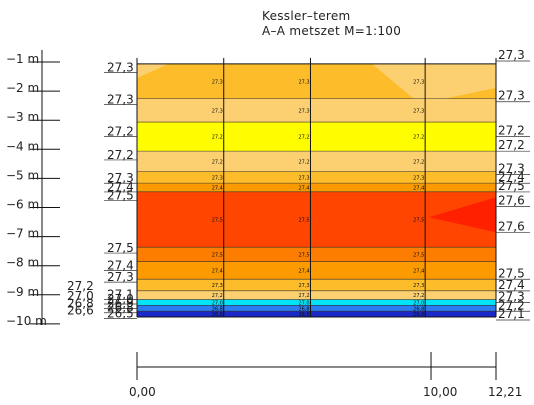 The image size is (534, 405). I want to click on hot-region, so click(462, 215).